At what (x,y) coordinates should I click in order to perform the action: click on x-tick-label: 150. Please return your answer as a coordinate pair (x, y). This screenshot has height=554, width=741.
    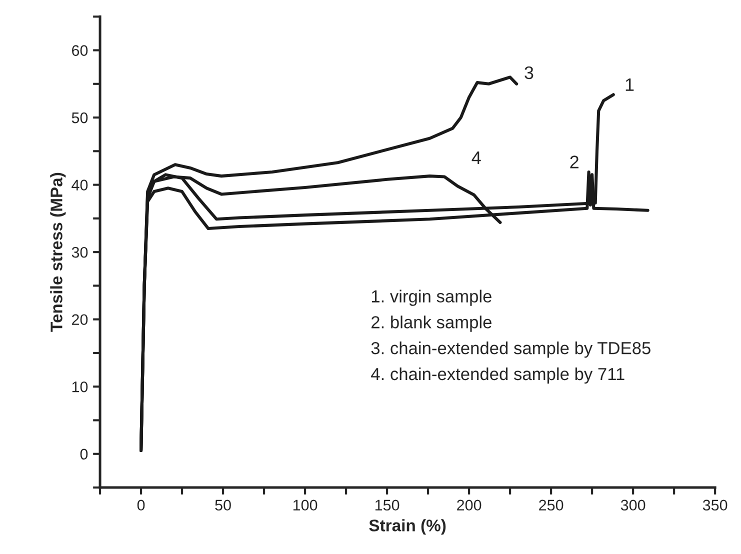
    Looking at the image, I should click on (387, 505).